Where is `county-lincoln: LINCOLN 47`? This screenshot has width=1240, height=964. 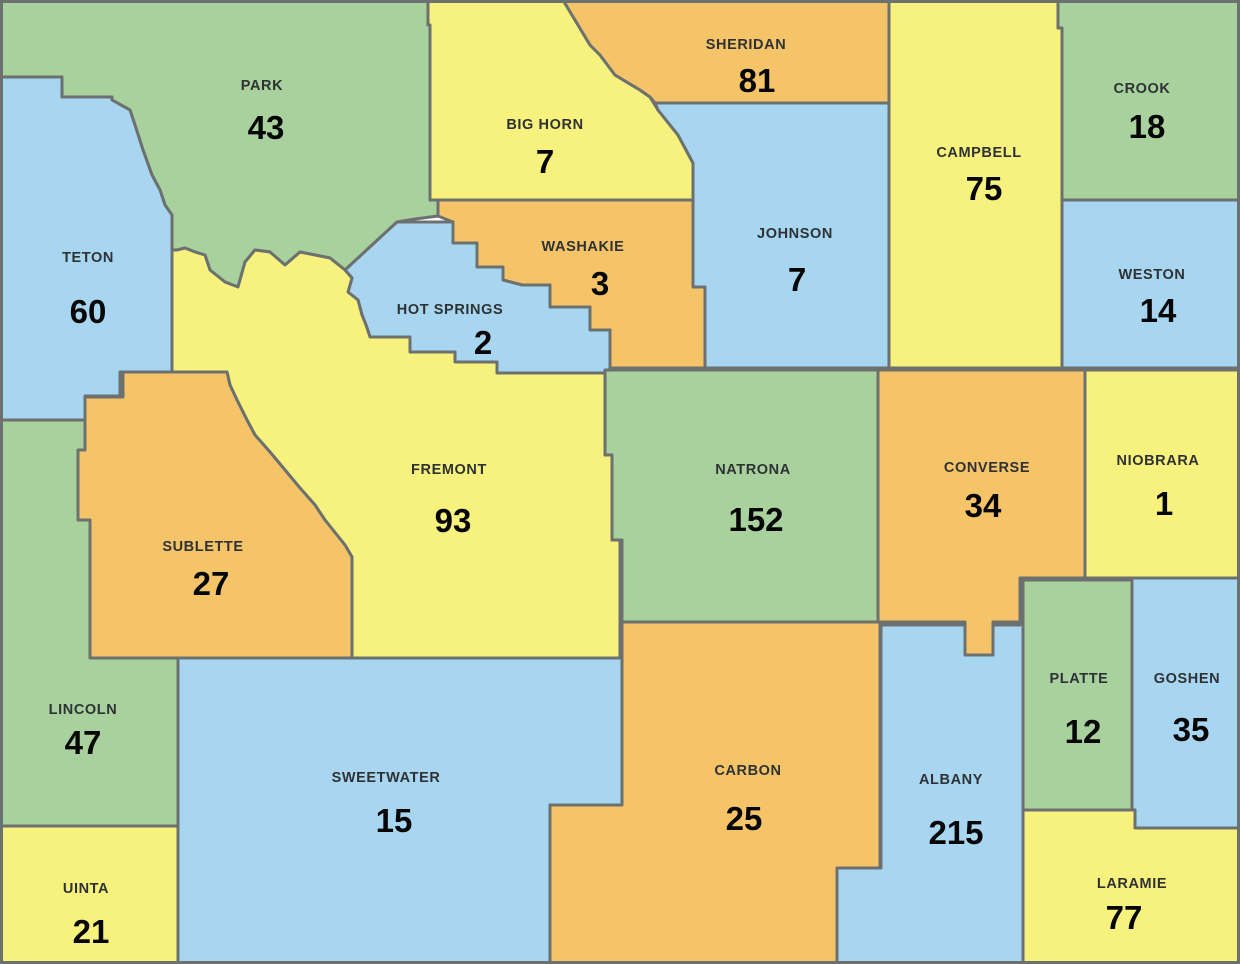
county-lincoln: LINCOLN 47 is located at coordinates (90, 623).